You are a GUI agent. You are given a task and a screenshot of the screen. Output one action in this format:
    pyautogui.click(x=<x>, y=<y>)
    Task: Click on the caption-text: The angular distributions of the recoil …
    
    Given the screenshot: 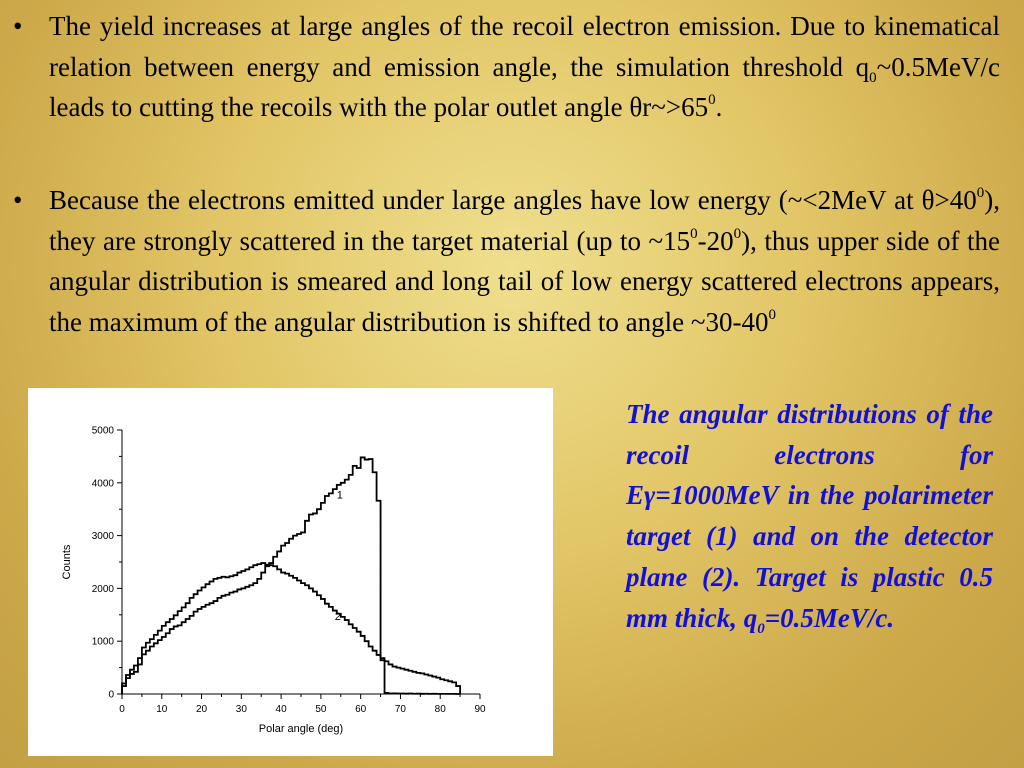 What is the action you would take?
    pyautogui.click(x=809, y=516)
    